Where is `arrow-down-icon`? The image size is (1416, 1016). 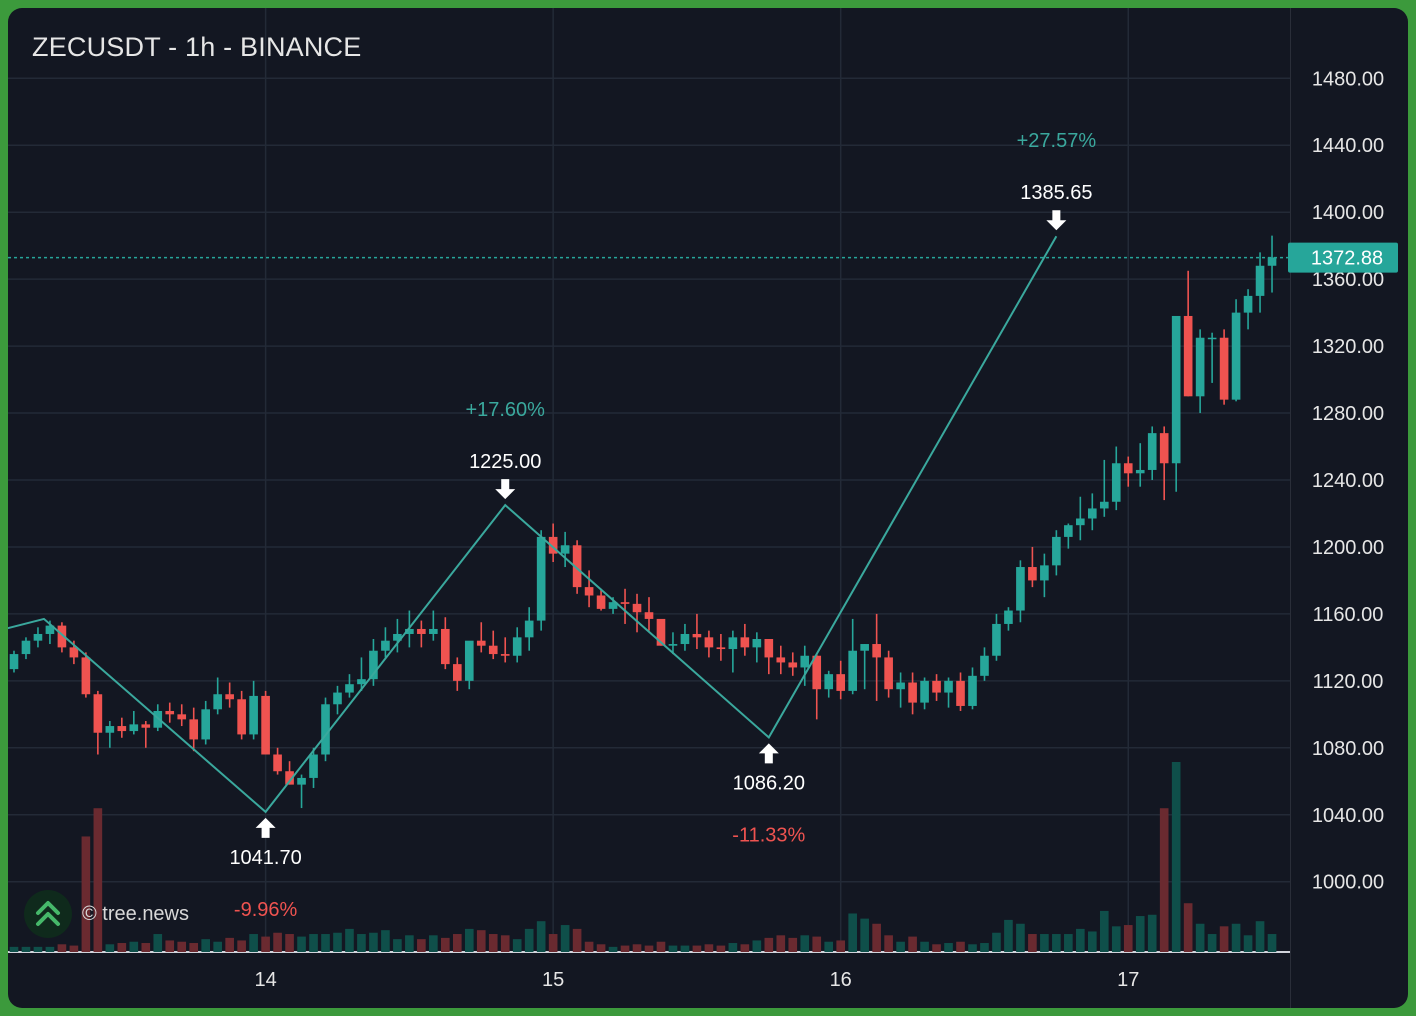
arrow-down-icon is located at coordinates (1056, 220).